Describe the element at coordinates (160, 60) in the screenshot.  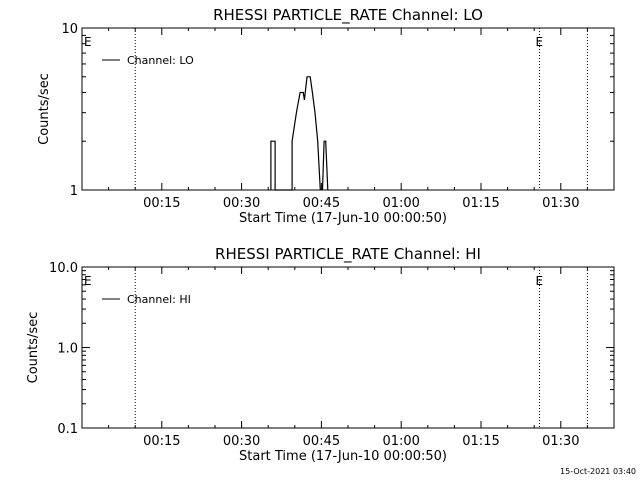
I see `legend-label: Channel: LO` at that location.